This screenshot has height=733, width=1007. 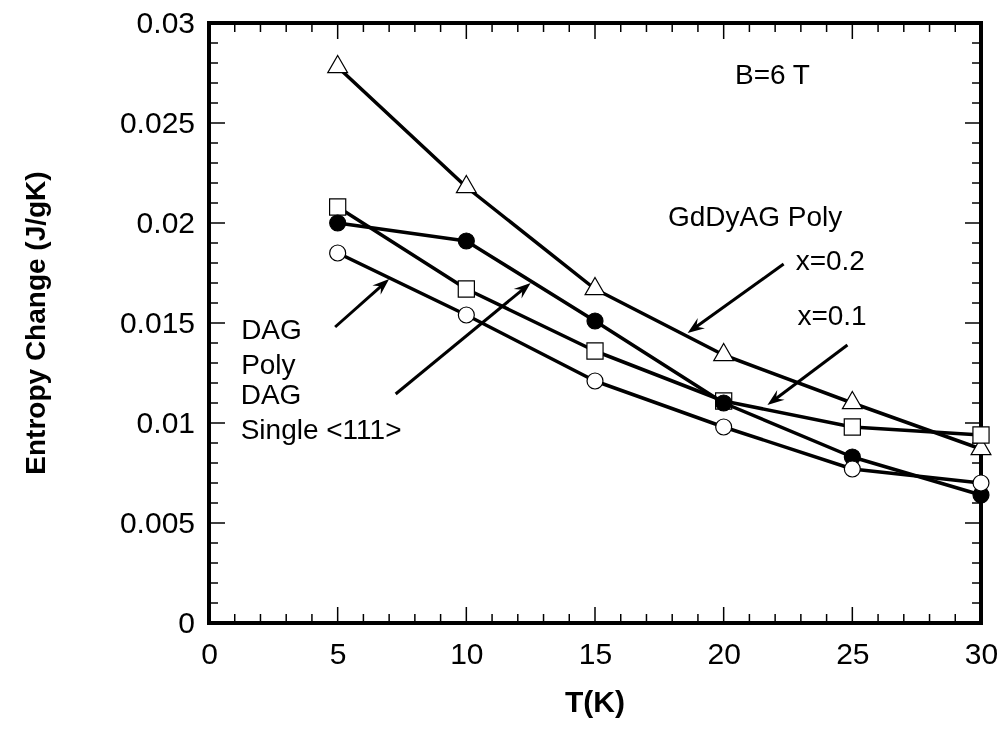 I want to click on y-tick-label: 0.02, so click(x=165, y=223).